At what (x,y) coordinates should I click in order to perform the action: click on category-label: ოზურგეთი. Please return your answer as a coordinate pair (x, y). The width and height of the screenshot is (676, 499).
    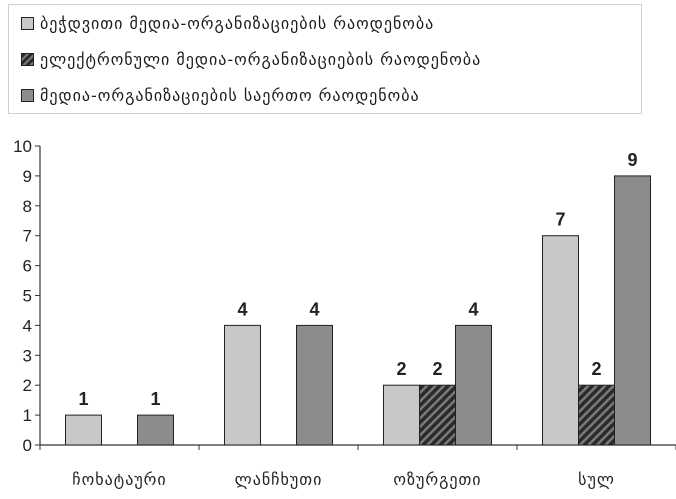
    Looking at the image, I should click on (437, 479).